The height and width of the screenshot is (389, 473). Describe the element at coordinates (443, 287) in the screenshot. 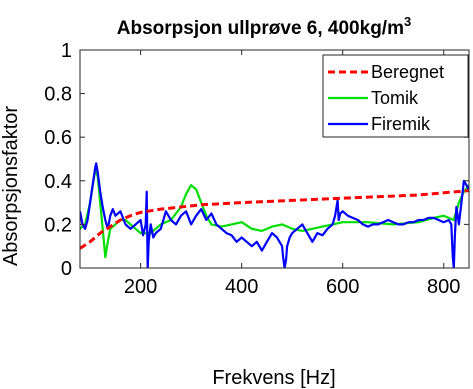

I see `x-tick-label: 800` at that location.